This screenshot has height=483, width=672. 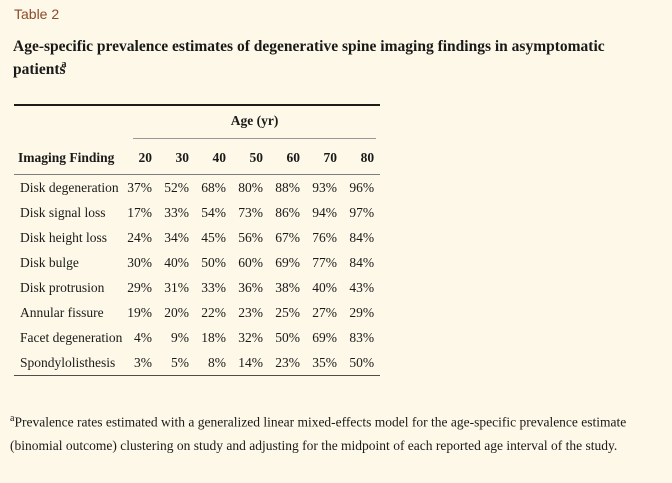 I want to click on column-header-age-80: 80, so click(x=362, y=157).